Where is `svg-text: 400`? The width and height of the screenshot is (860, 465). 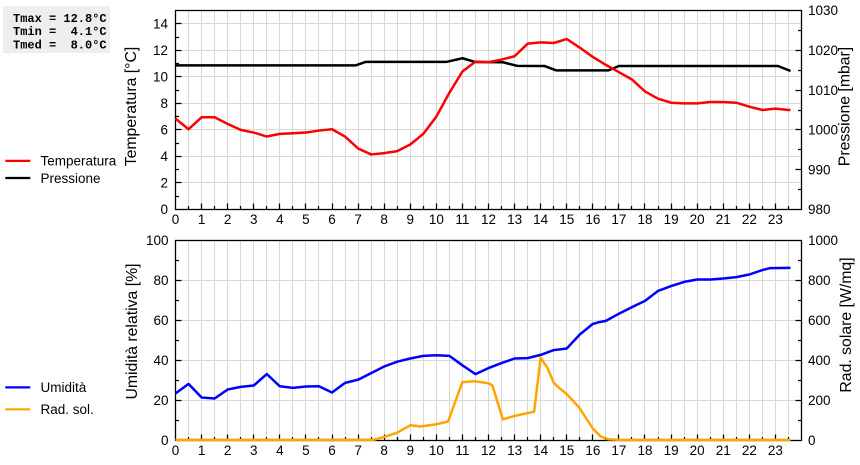
svg-text: 400 is located at coordinates (819, 360).